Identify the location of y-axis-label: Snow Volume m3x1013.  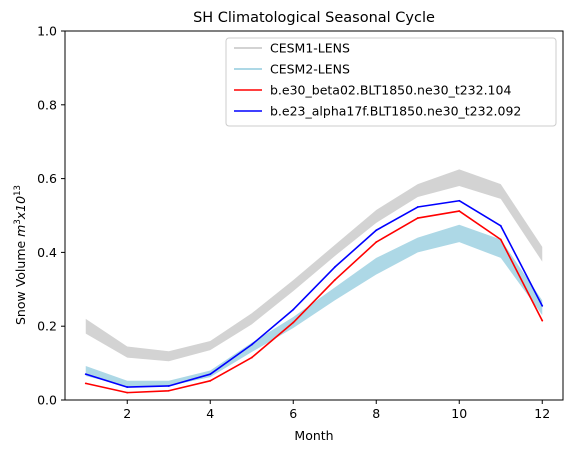
(20, 255).